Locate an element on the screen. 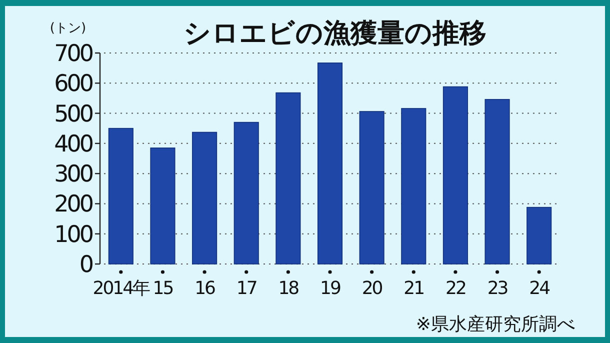 This screenshot has width=610, height=343. y-axis-title: (トン) is located at coordinates (68, 28).